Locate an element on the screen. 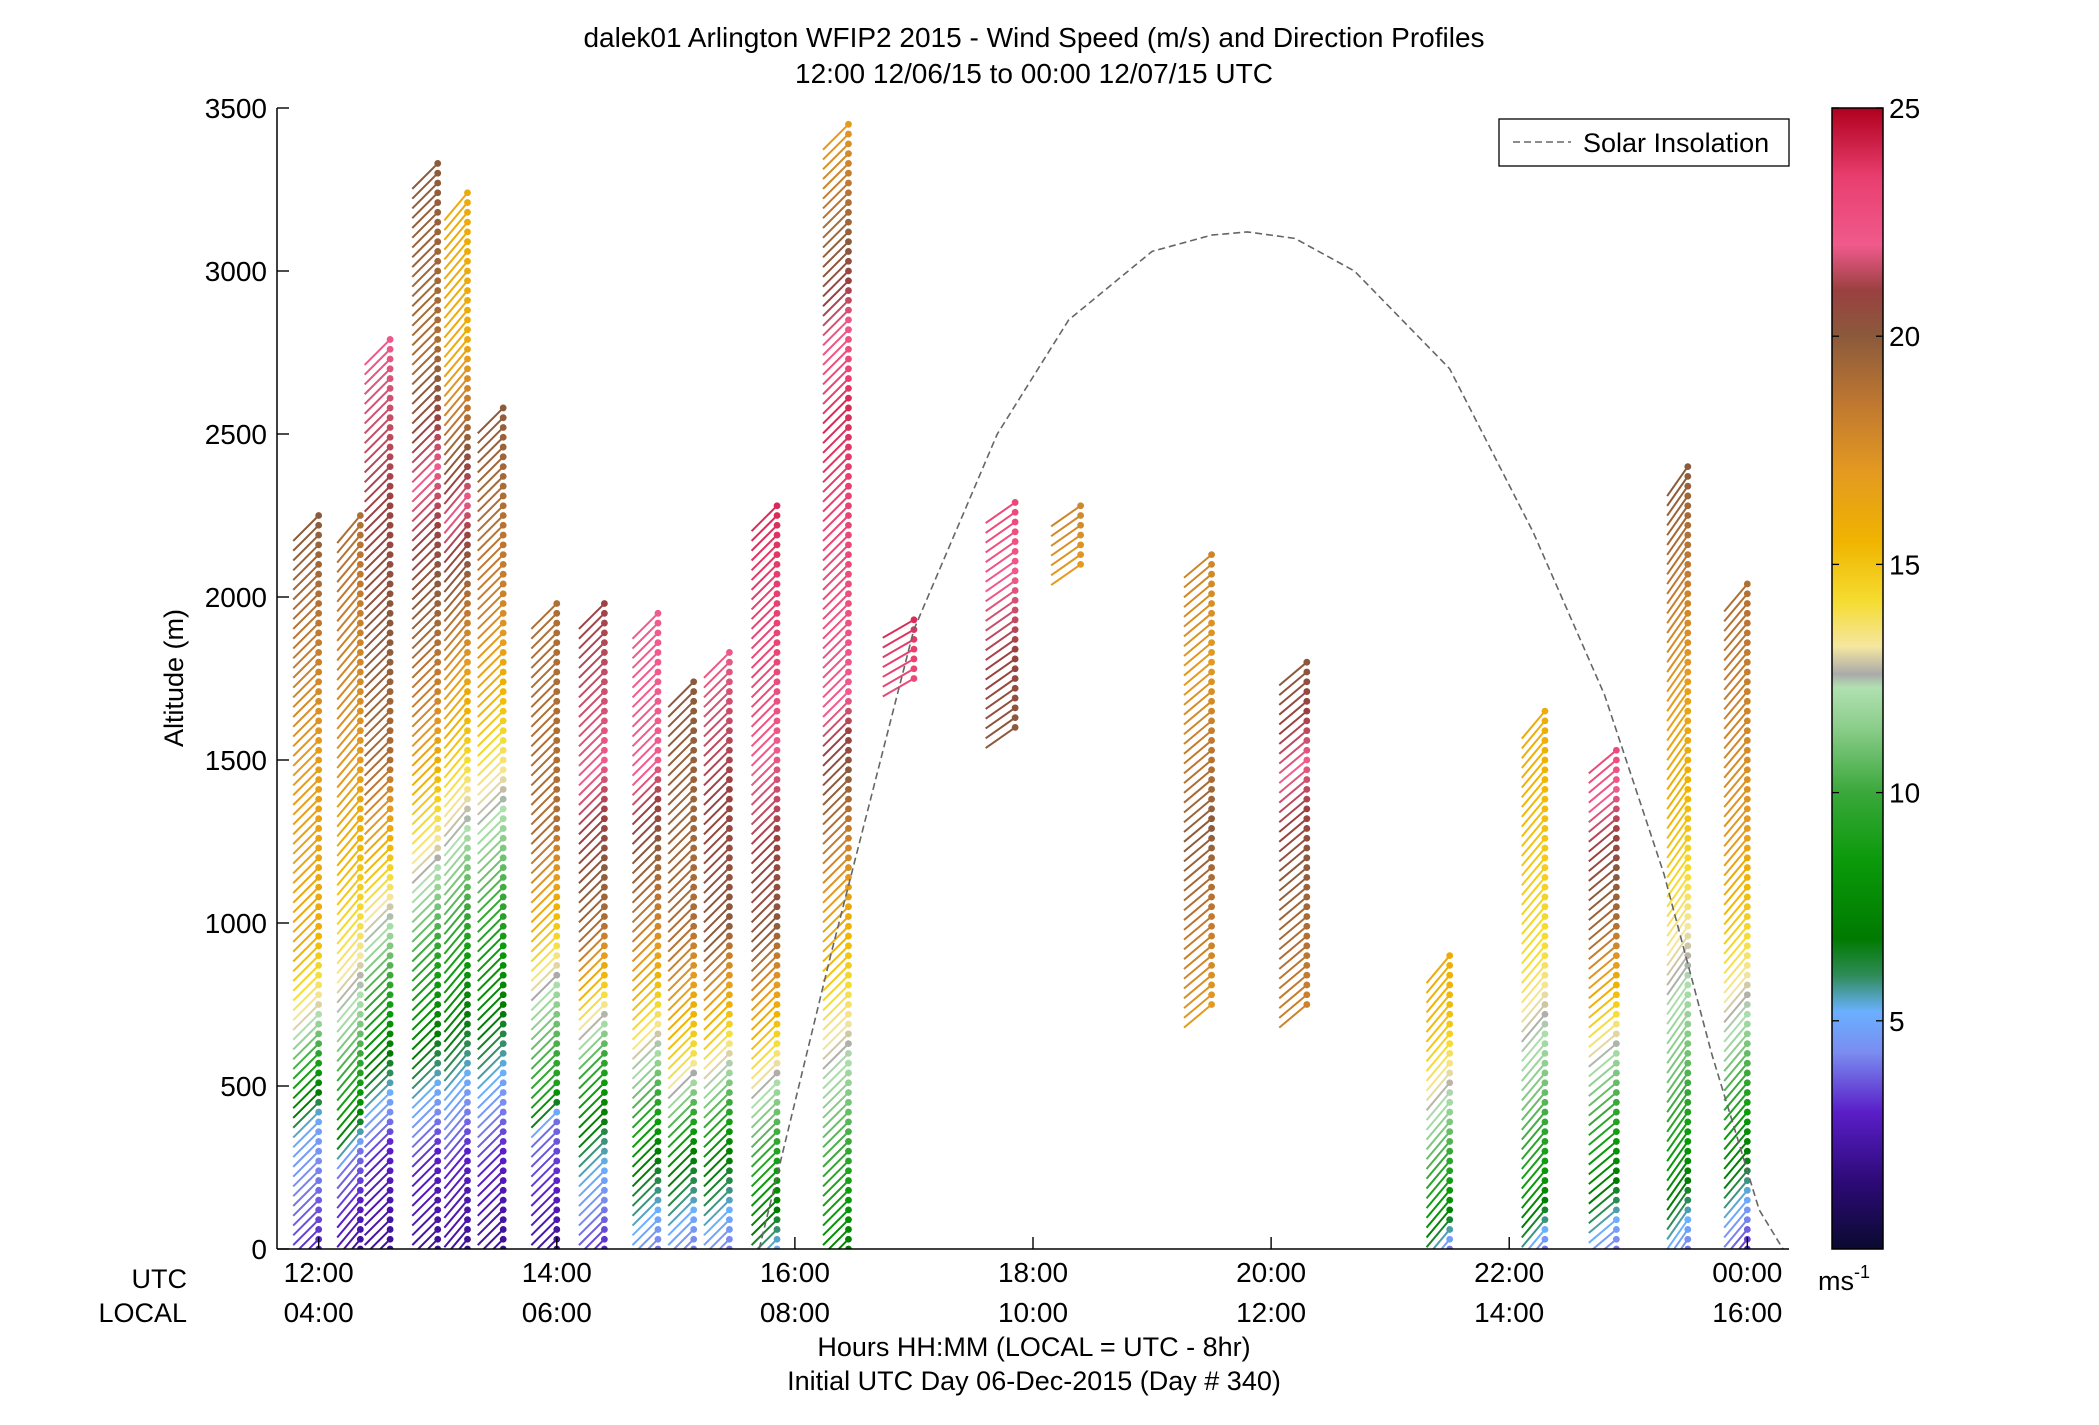 This screenshot has width=2099, height=1425. x-tick-label-utc: 18:00 is located at coordinates (1033, 1272).